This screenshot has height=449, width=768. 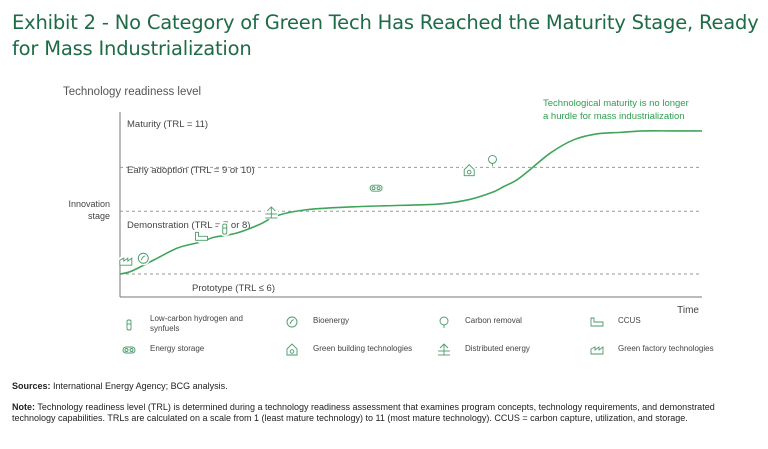 I want to click on annotation-line-2: a hurdle for mass industrialization, so click(x=614, y=116).